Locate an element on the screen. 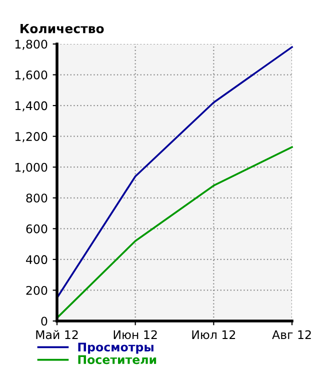 The image size is (324, 388). y-axis-title: Количество is located at coordinates (62, 29).